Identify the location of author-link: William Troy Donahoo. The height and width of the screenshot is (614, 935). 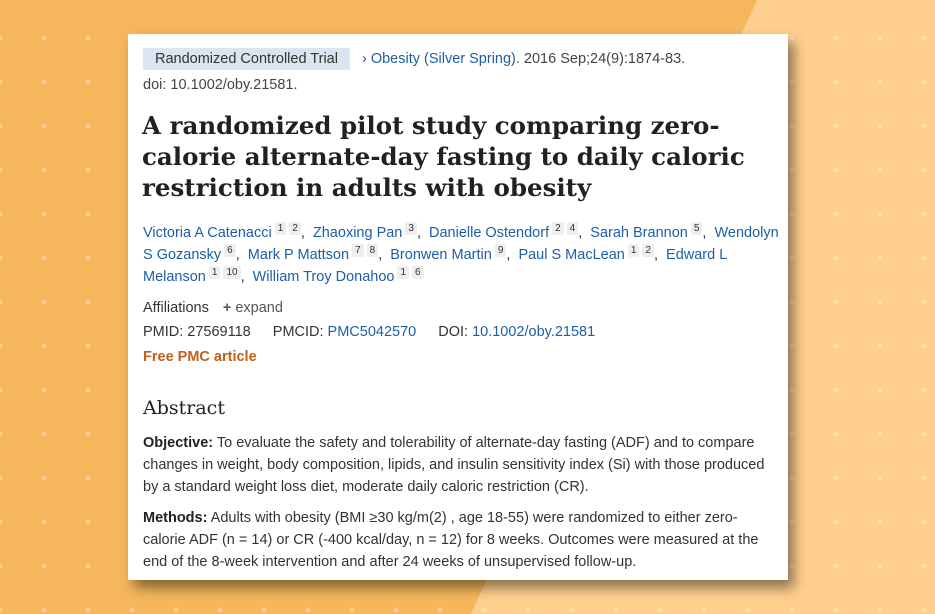
(323, 277).